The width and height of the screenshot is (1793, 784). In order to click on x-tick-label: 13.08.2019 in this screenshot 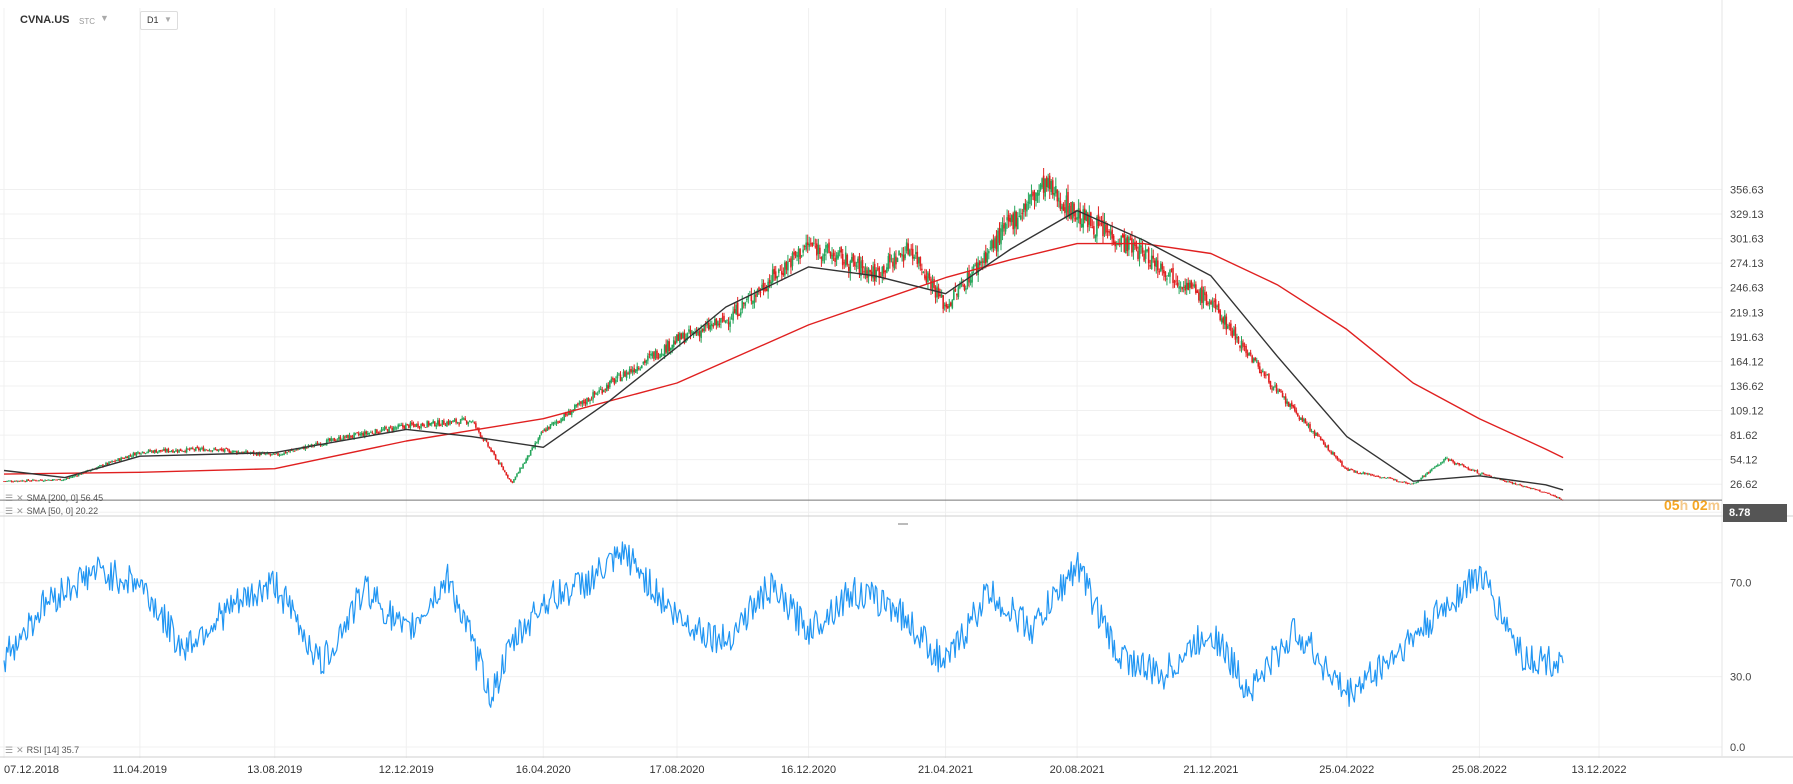, I will do `click(274, 770)`.